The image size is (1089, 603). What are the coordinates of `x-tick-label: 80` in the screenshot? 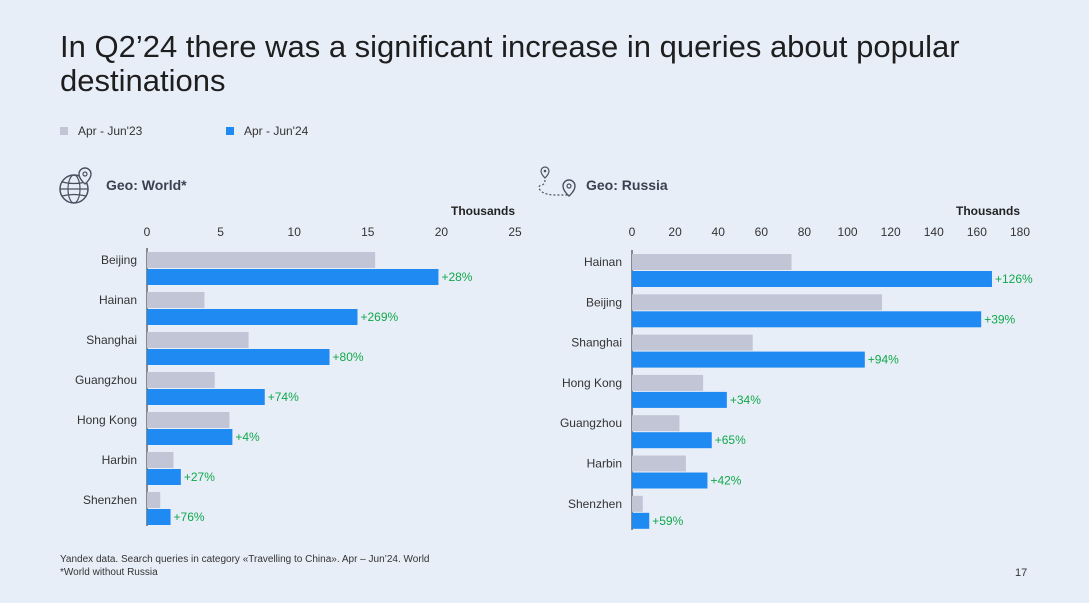 It's located at (805, 232).